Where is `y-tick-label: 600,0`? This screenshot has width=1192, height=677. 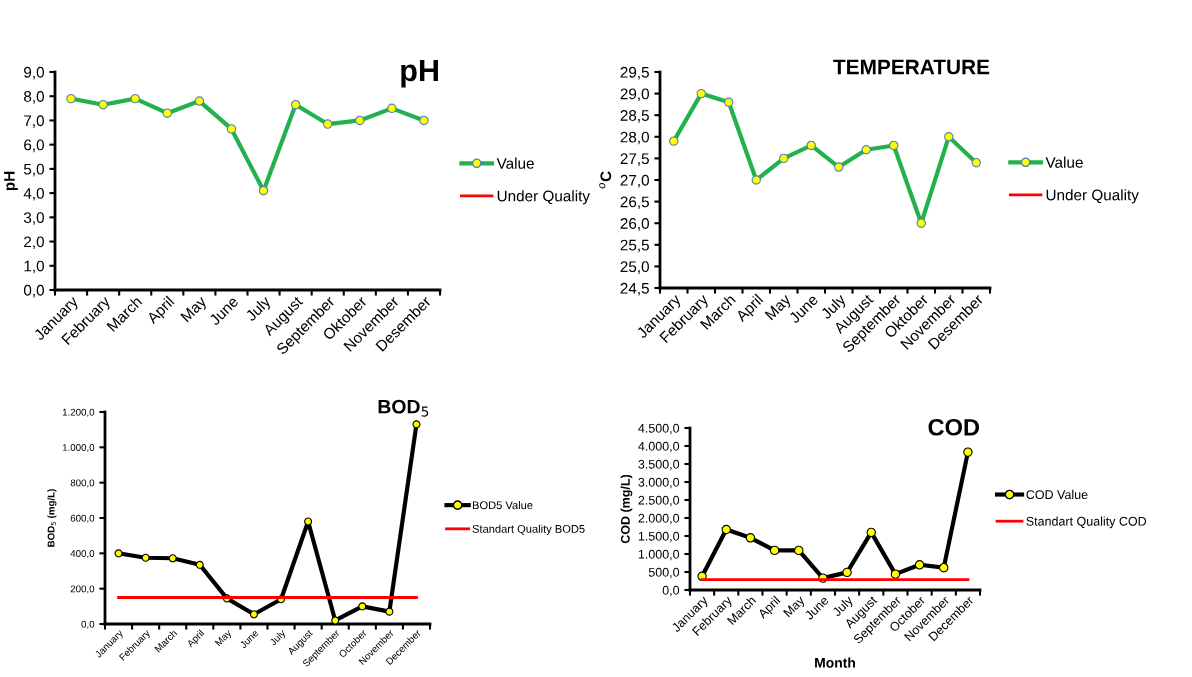 y-tick-label: 600,0 is located at coordinates (82, 518).